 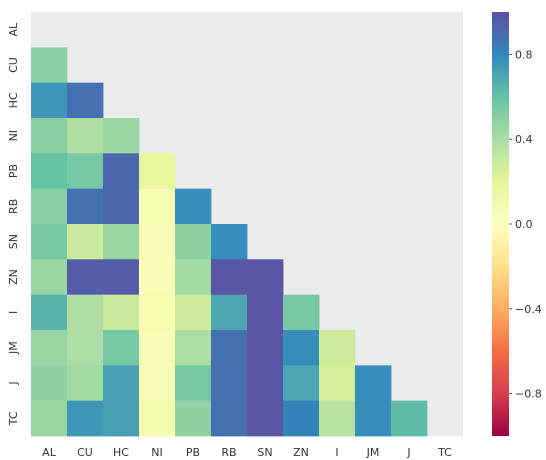 I want to click on heatmap-cell-J-ZN, so click(x=301, y=383).